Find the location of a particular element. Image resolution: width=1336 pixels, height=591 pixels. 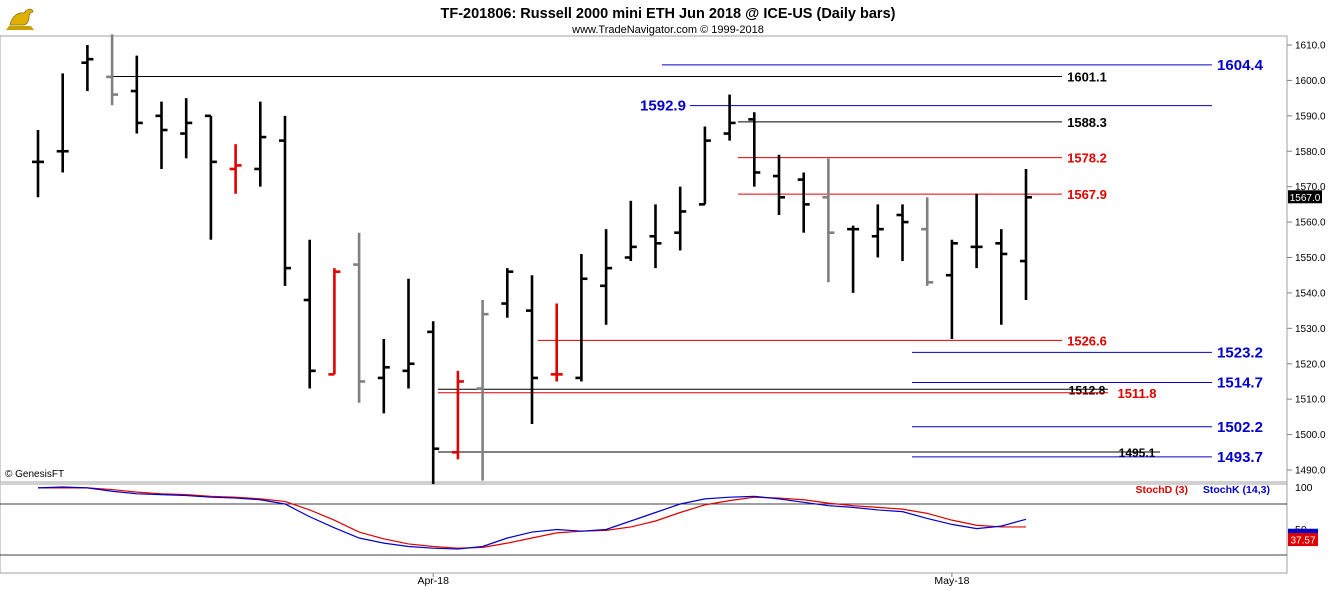

level-label: 1601.1 is located at coordinates (1087, 77).